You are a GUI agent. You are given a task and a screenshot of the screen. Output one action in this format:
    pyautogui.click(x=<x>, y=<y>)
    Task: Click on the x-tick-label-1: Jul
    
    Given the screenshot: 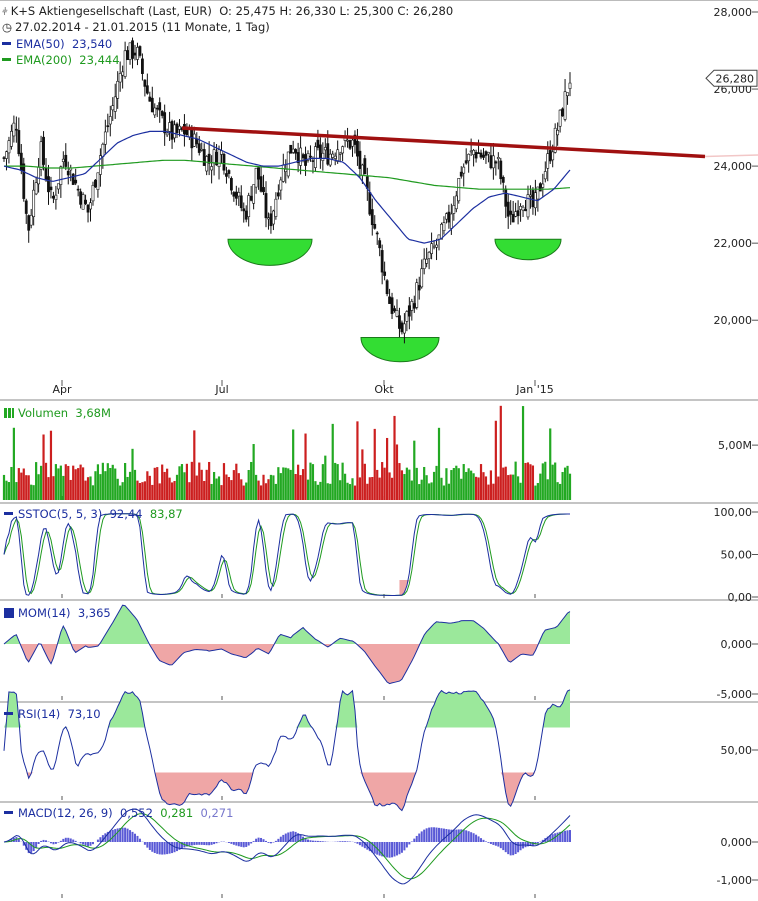 What is the action you would take?
    pyautogui.click(x=221, y=389)
    